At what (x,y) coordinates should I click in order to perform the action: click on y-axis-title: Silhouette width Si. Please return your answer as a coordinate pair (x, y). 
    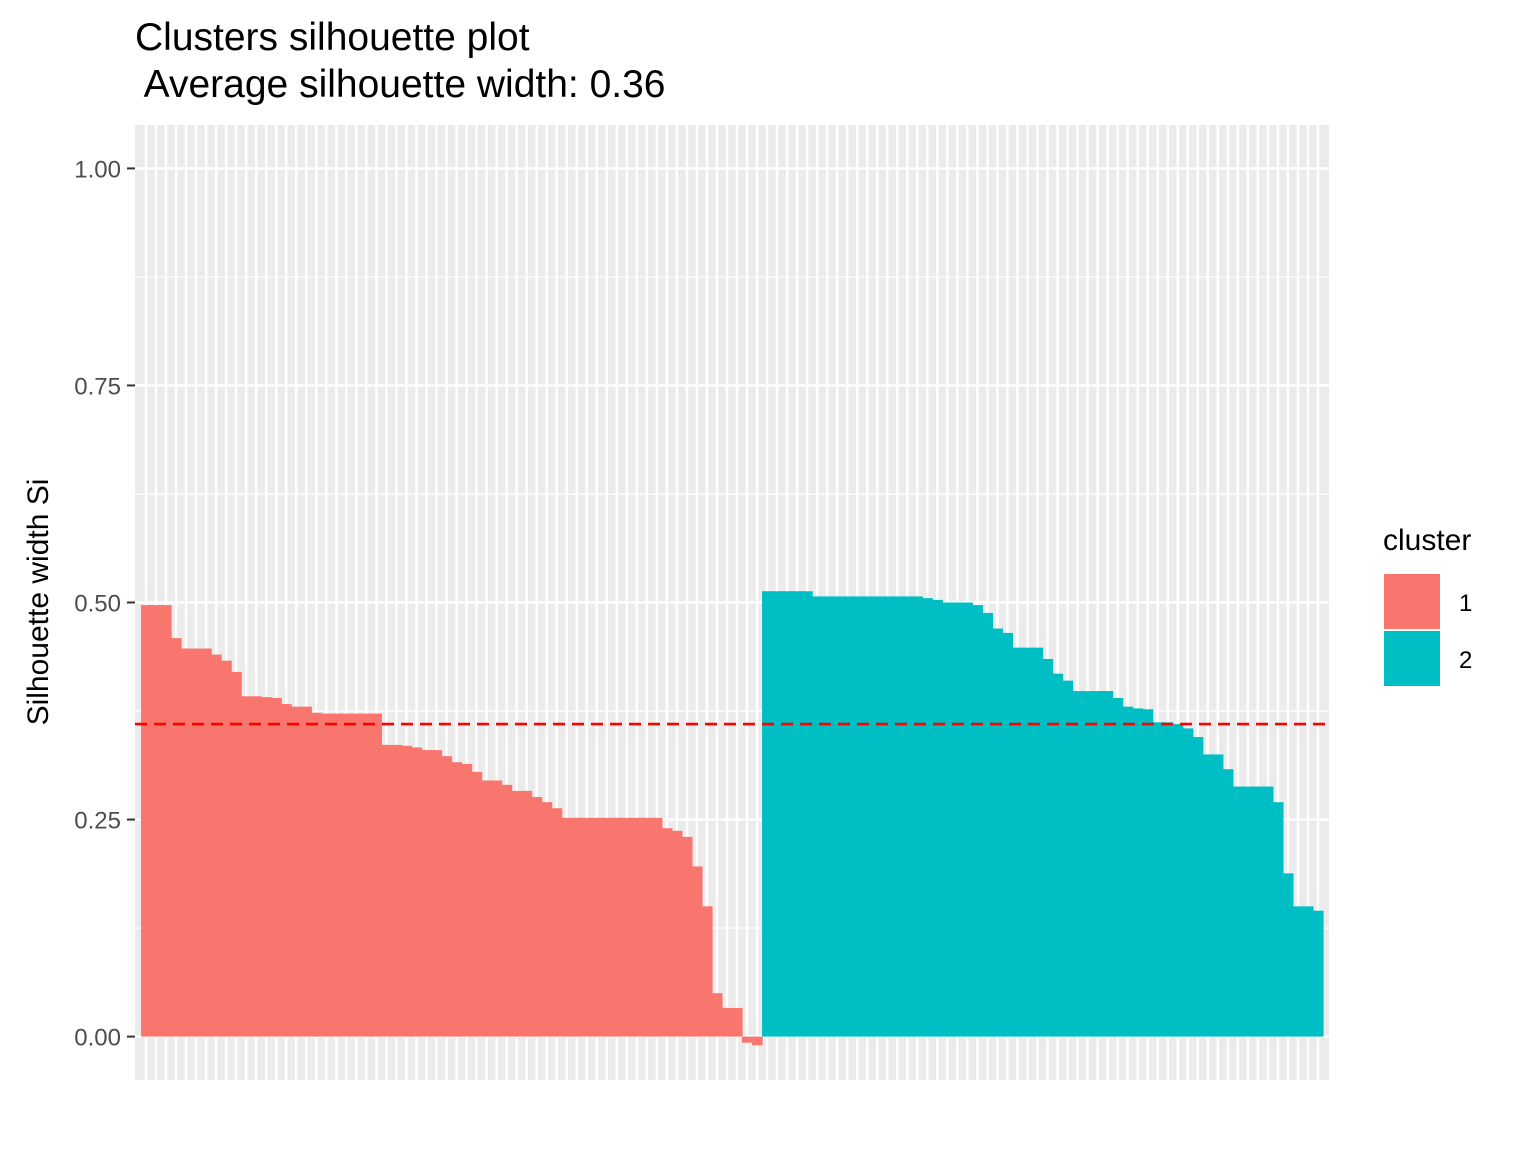
    Looking at the image, I should click on (38, 602).